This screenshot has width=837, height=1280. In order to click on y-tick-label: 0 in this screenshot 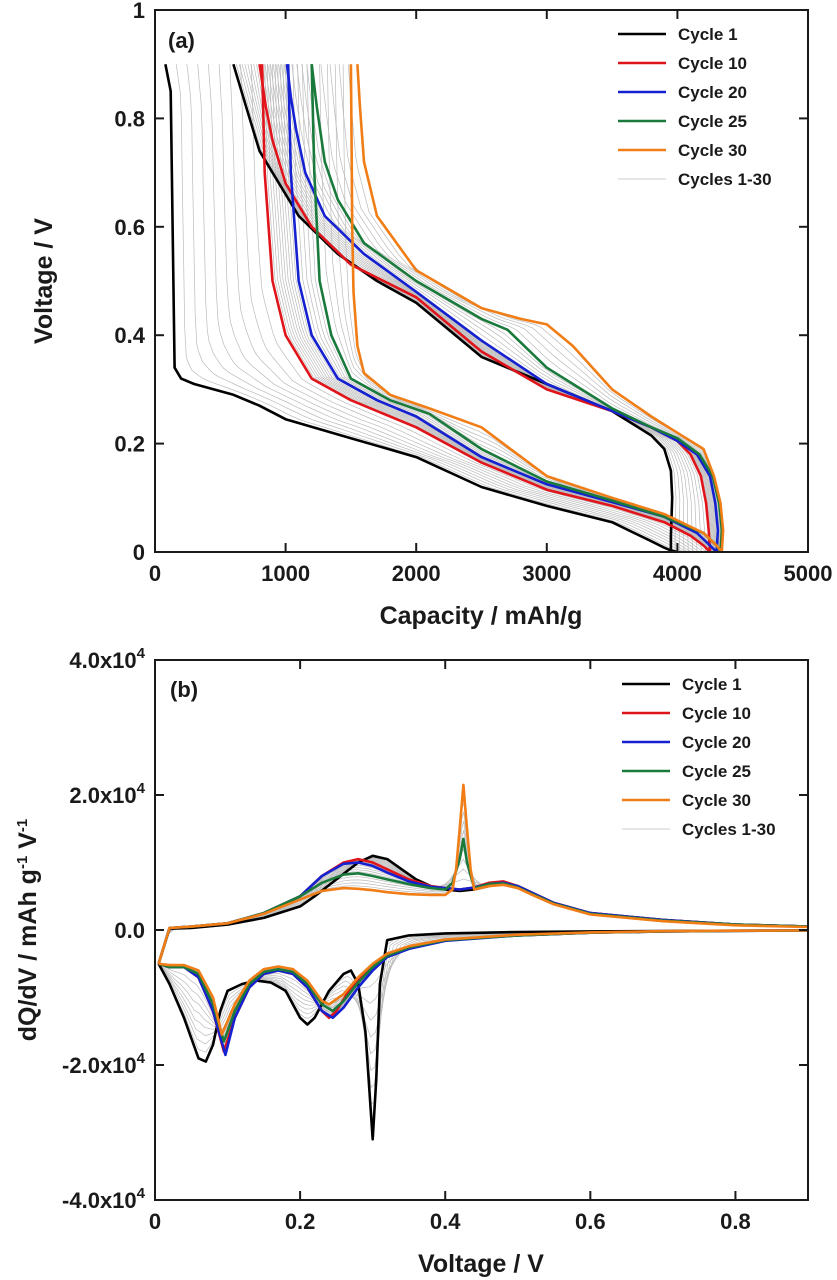, I will do `click(139, 552)`.